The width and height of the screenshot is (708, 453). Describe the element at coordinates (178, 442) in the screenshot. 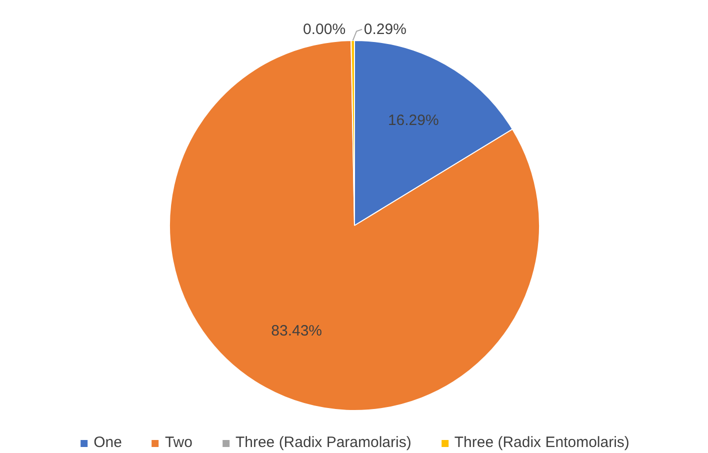

I see `legend-label: Two` at that location.